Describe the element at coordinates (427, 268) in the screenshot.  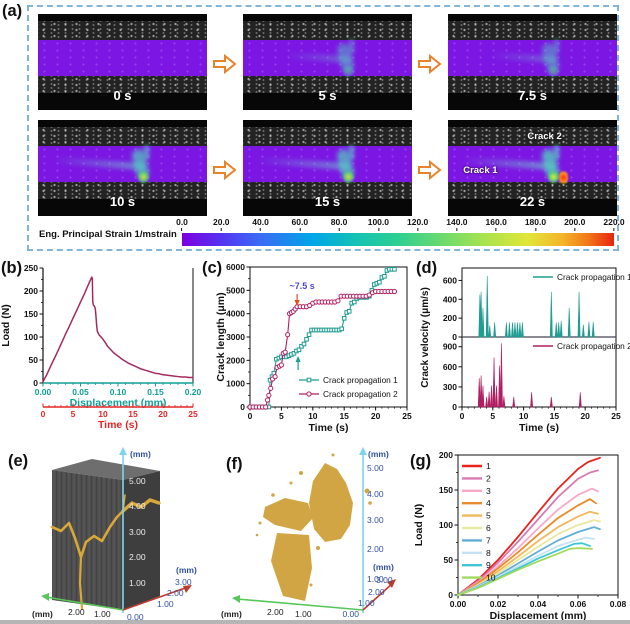
I see `panel-label-d: (d)` at that location.